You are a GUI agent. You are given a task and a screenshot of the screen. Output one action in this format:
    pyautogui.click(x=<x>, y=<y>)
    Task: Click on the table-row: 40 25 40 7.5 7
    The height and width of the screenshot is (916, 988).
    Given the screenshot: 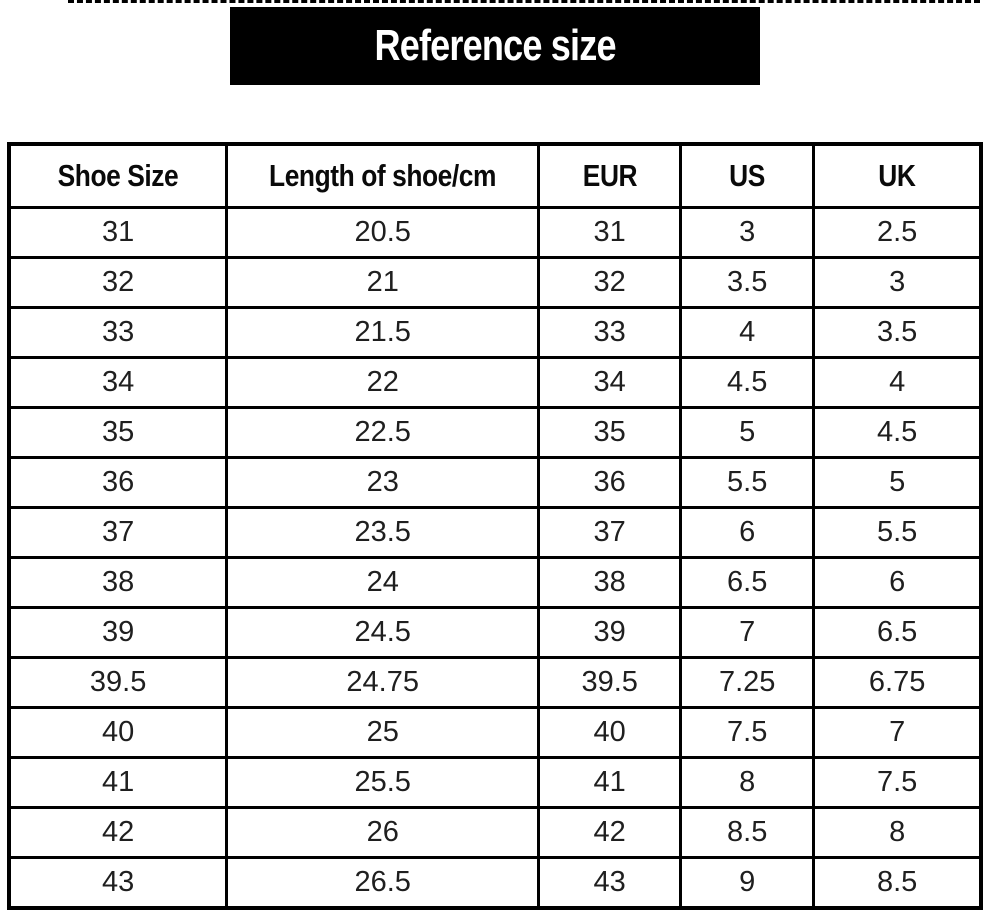 What is the action you would take?
    pyautogui.click(x=495, y=732)
    